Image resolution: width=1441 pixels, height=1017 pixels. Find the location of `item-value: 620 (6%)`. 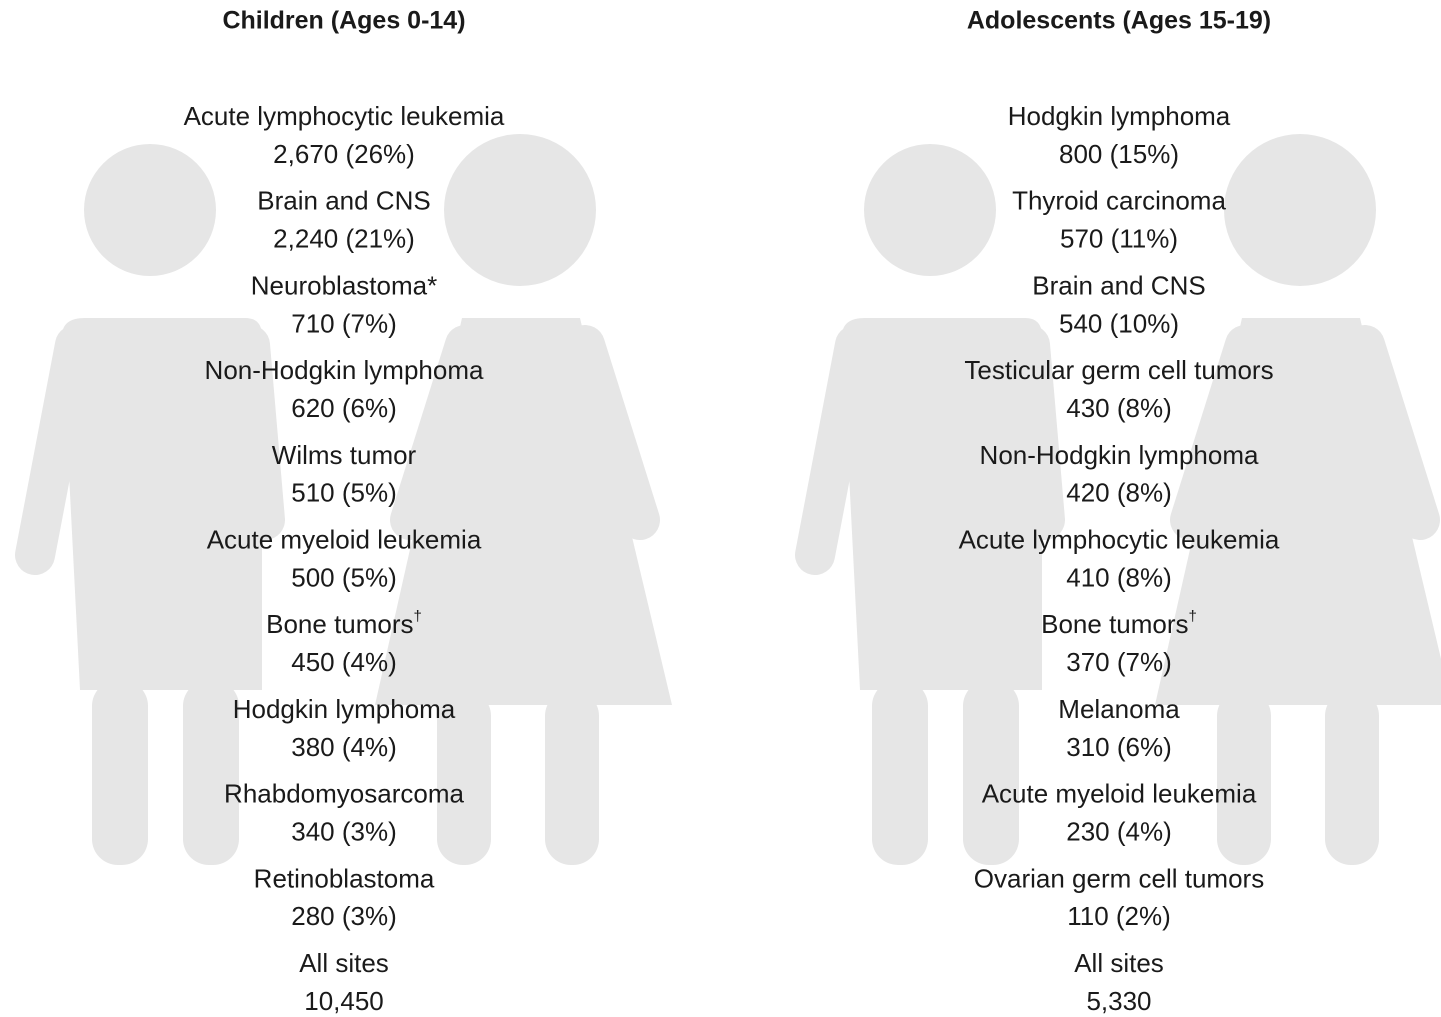

item-value: 620 (6%) is located at coordinates (344, 408).